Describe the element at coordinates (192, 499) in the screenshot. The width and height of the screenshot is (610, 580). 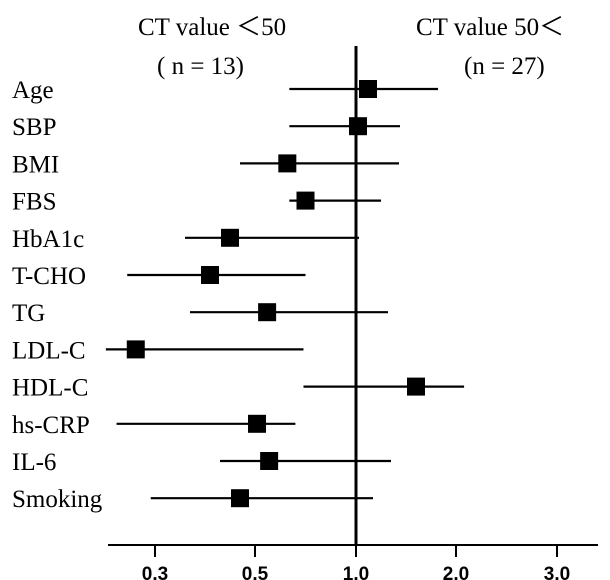
I see `forest-row: Smoking` at that location.